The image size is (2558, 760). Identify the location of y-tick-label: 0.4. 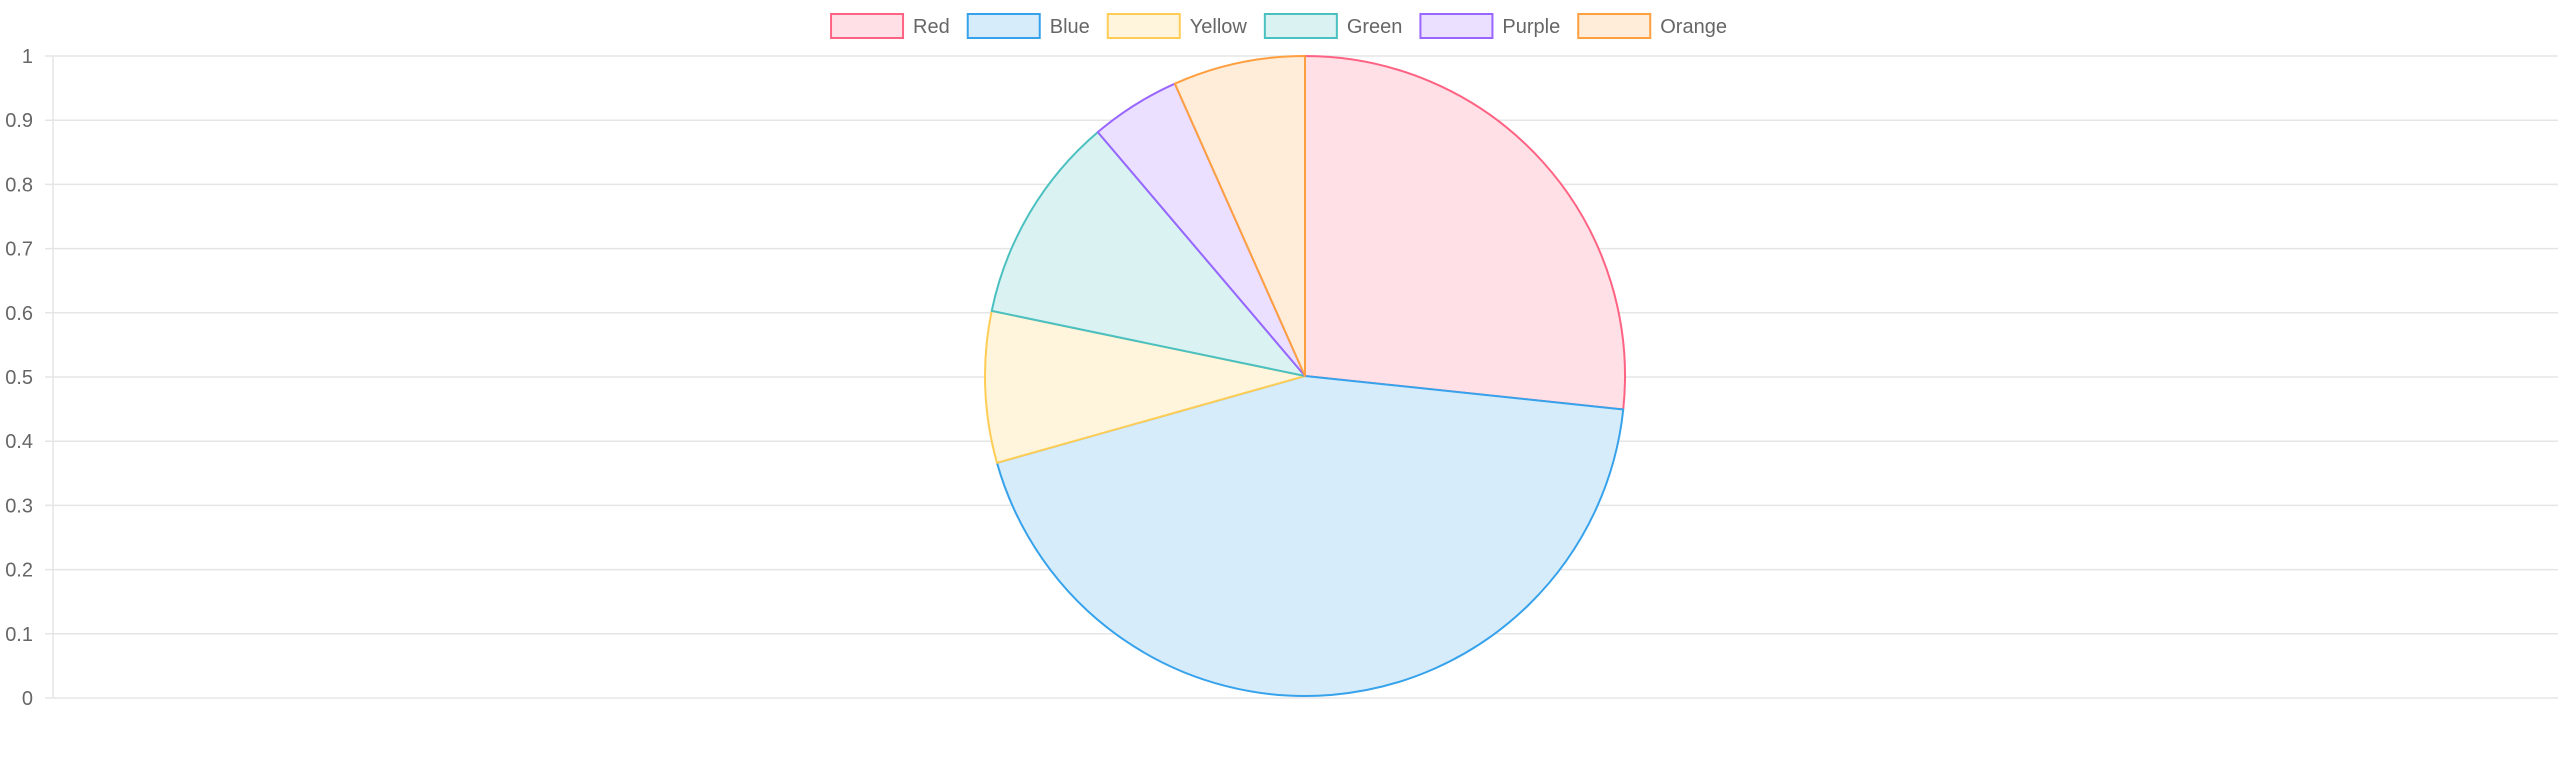
(19, 442).